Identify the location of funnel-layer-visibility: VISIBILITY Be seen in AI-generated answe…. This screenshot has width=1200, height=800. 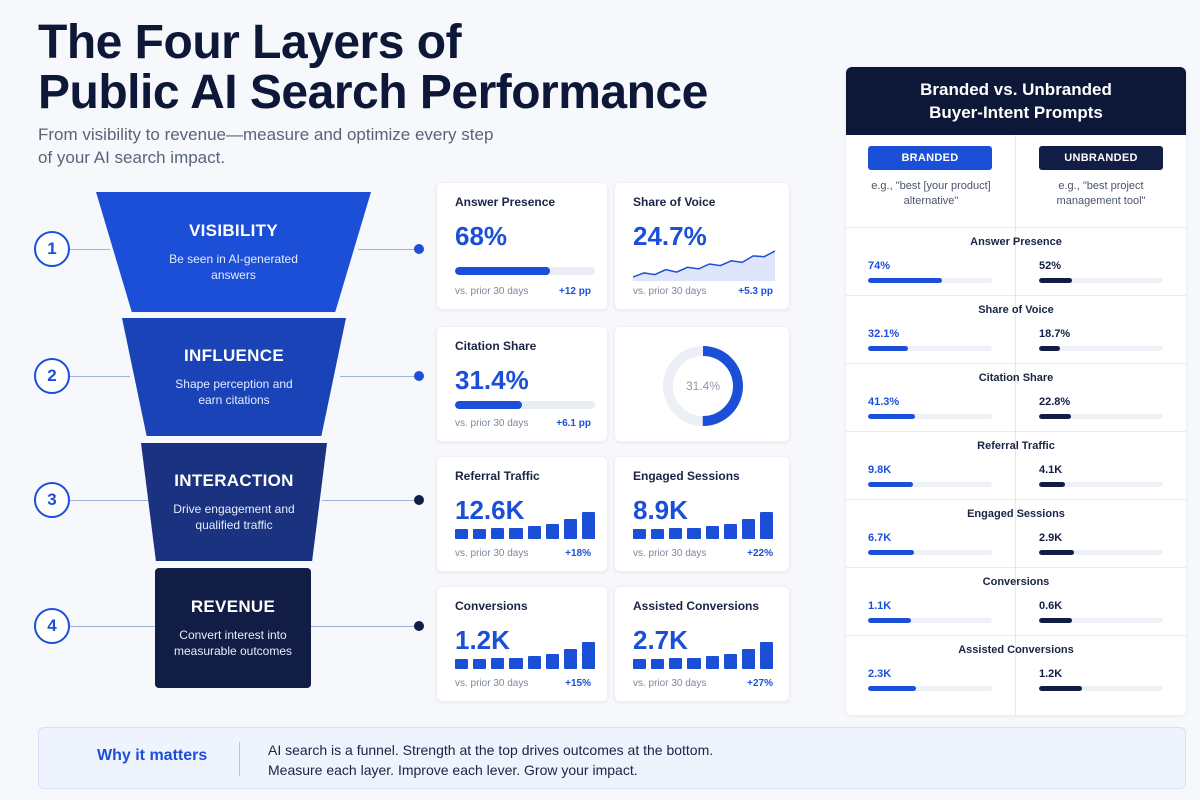
(233, 252).